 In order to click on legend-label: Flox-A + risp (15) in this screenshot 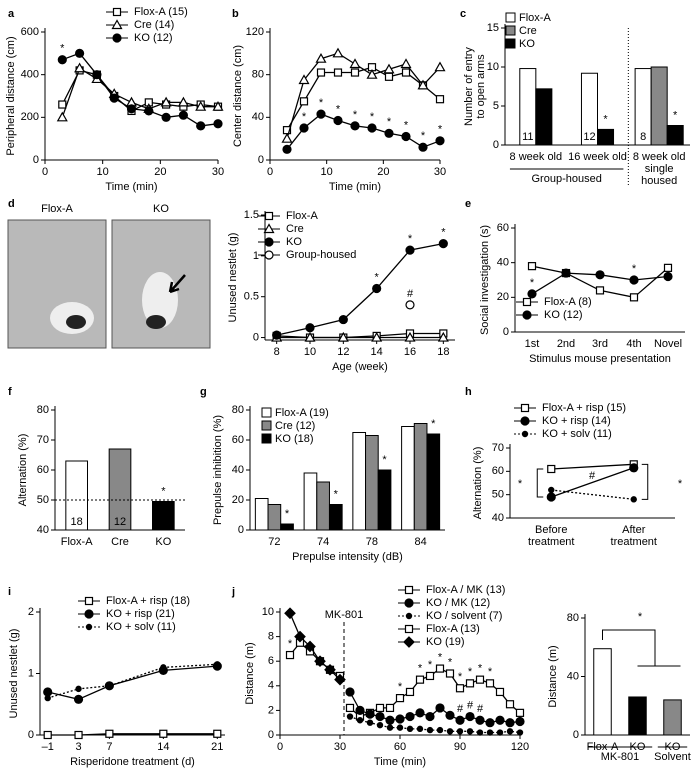, I will do `click(584, 408)`.